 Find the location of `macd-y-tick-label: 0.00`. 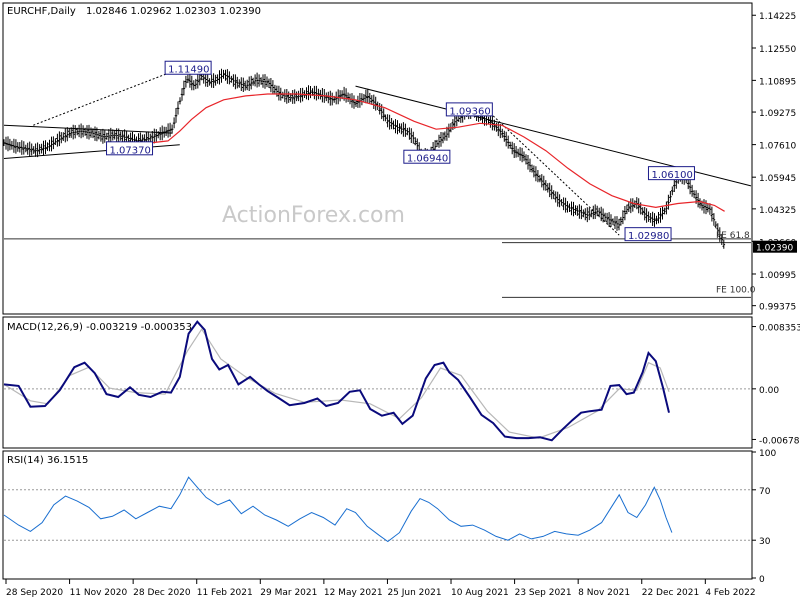

macd-y-tick-label: 0.00 is located at coordinates (769, 391).